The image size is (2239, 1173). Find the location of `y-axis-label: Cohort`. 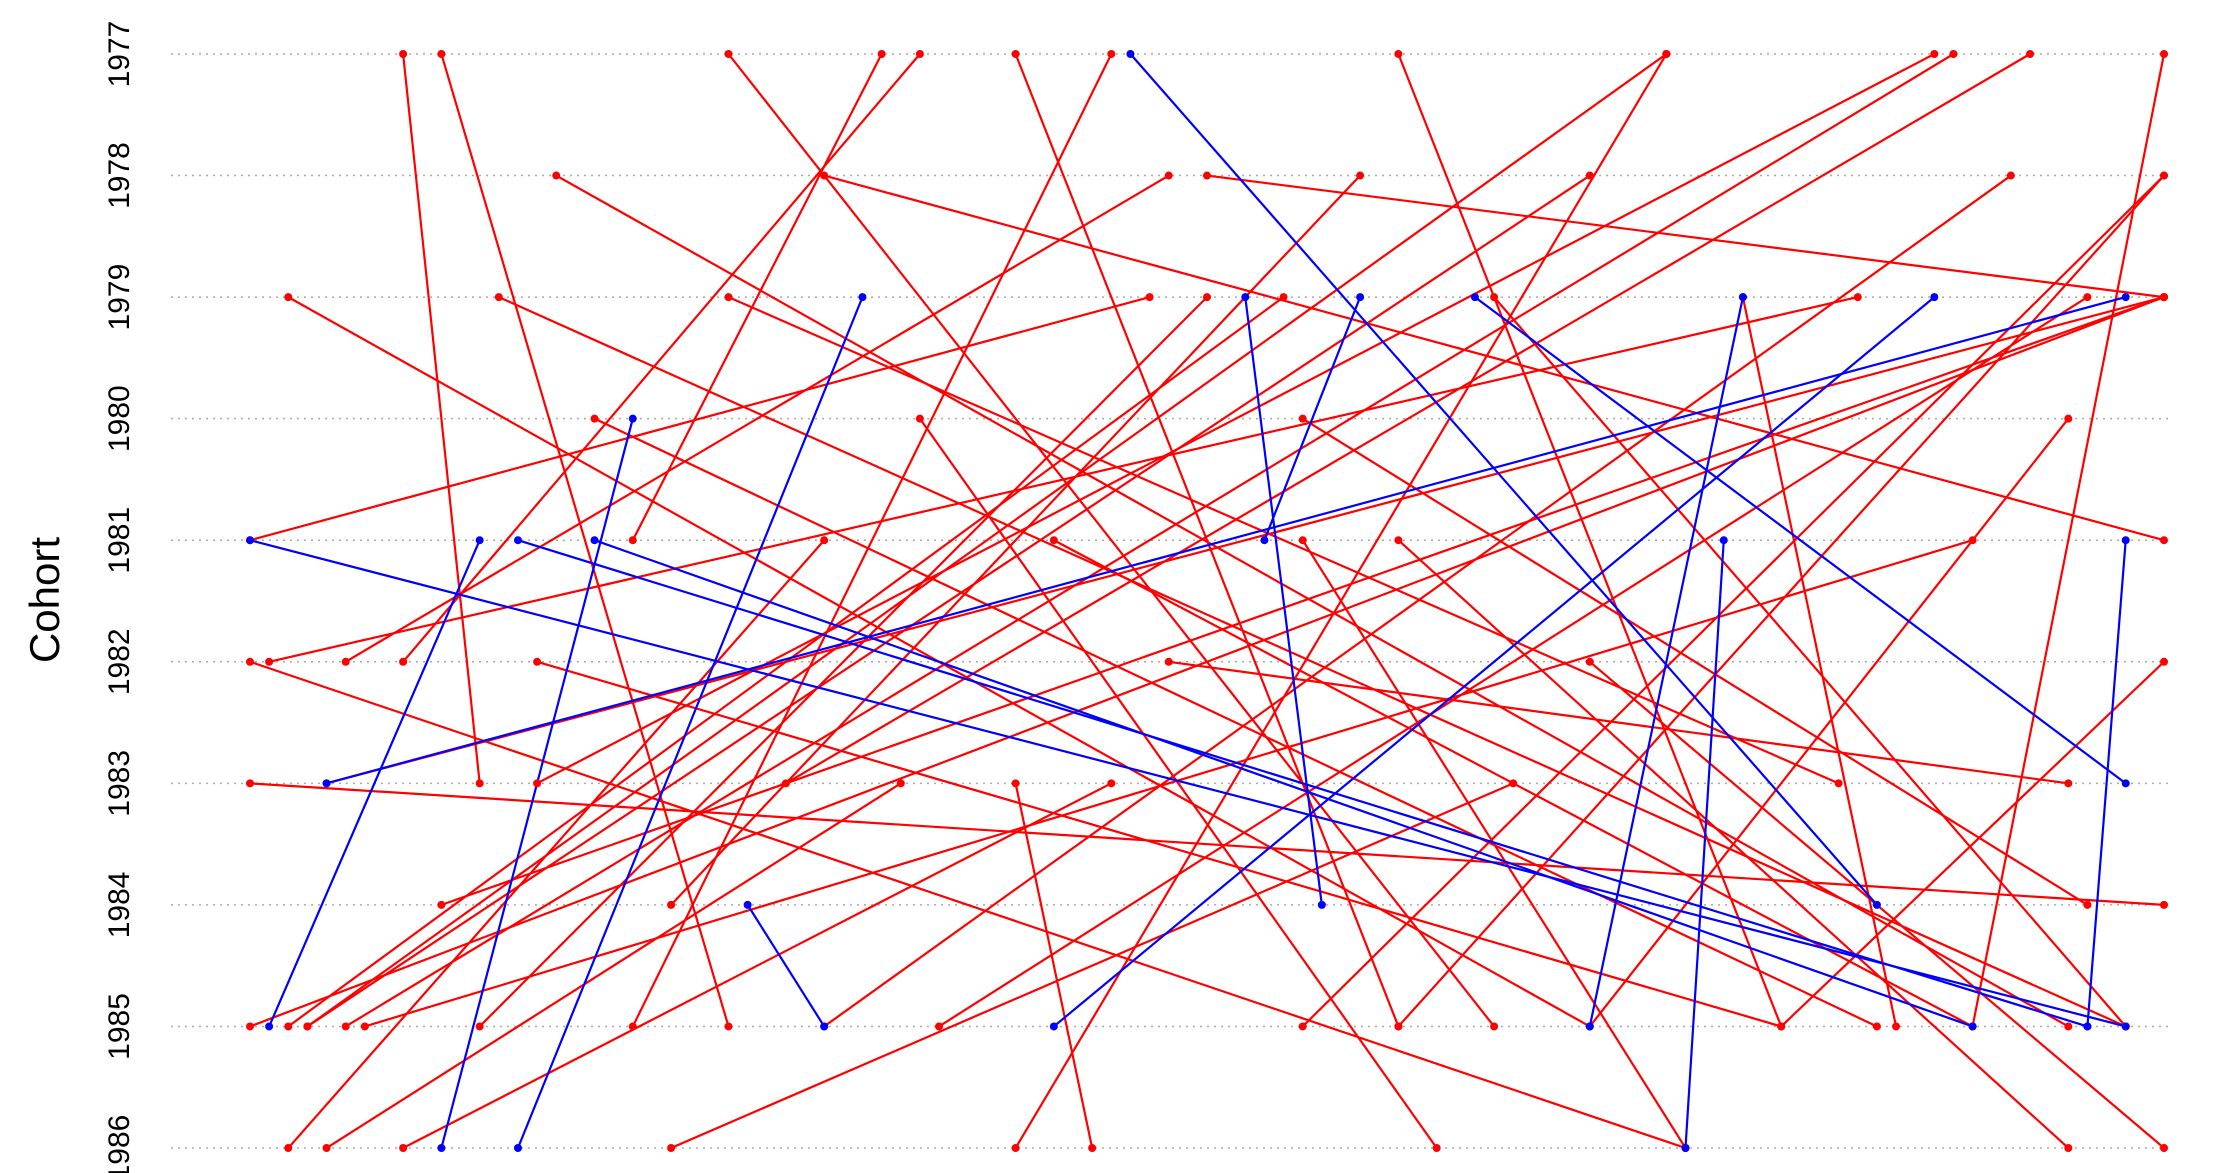

y-axis-label: Cohort is located at coordinates (44, 600).